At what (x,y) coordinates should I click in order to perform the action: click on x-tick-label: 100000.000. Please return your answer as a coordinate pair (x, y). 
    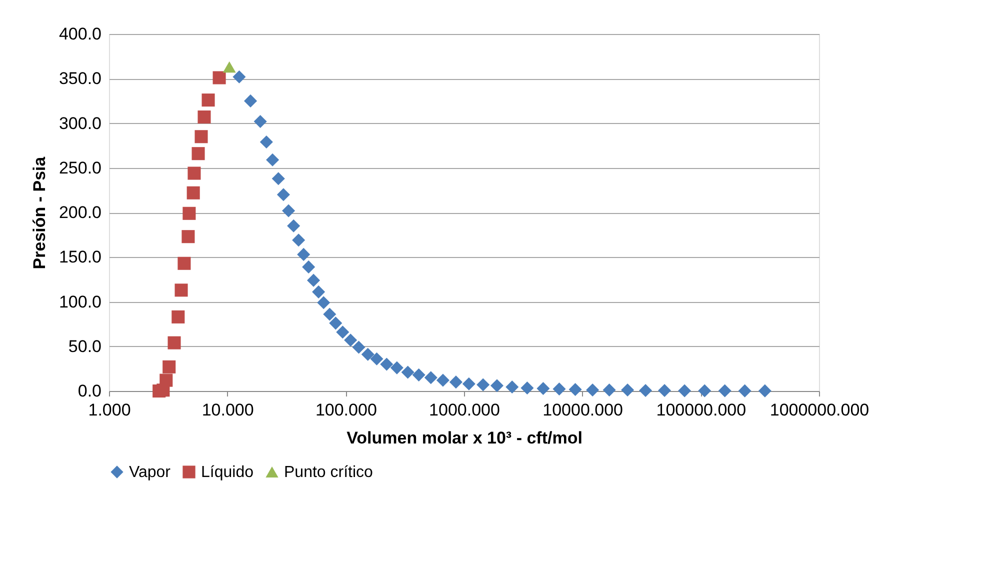
    Looking at the image, I should click on (701, 410).